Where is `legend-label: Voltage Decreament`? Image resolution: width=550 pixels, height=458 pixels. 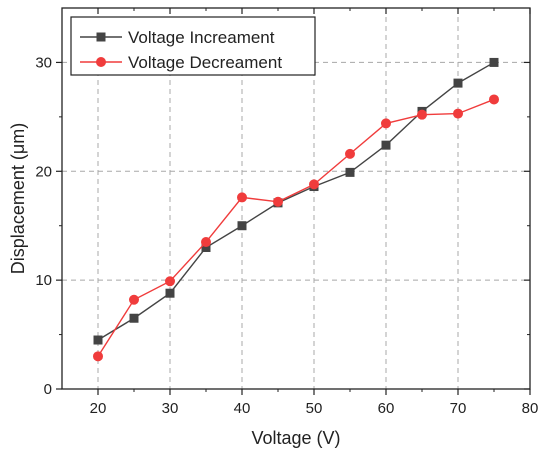 legend-label: Voltage Decreament is located at coordinates (205, 62).